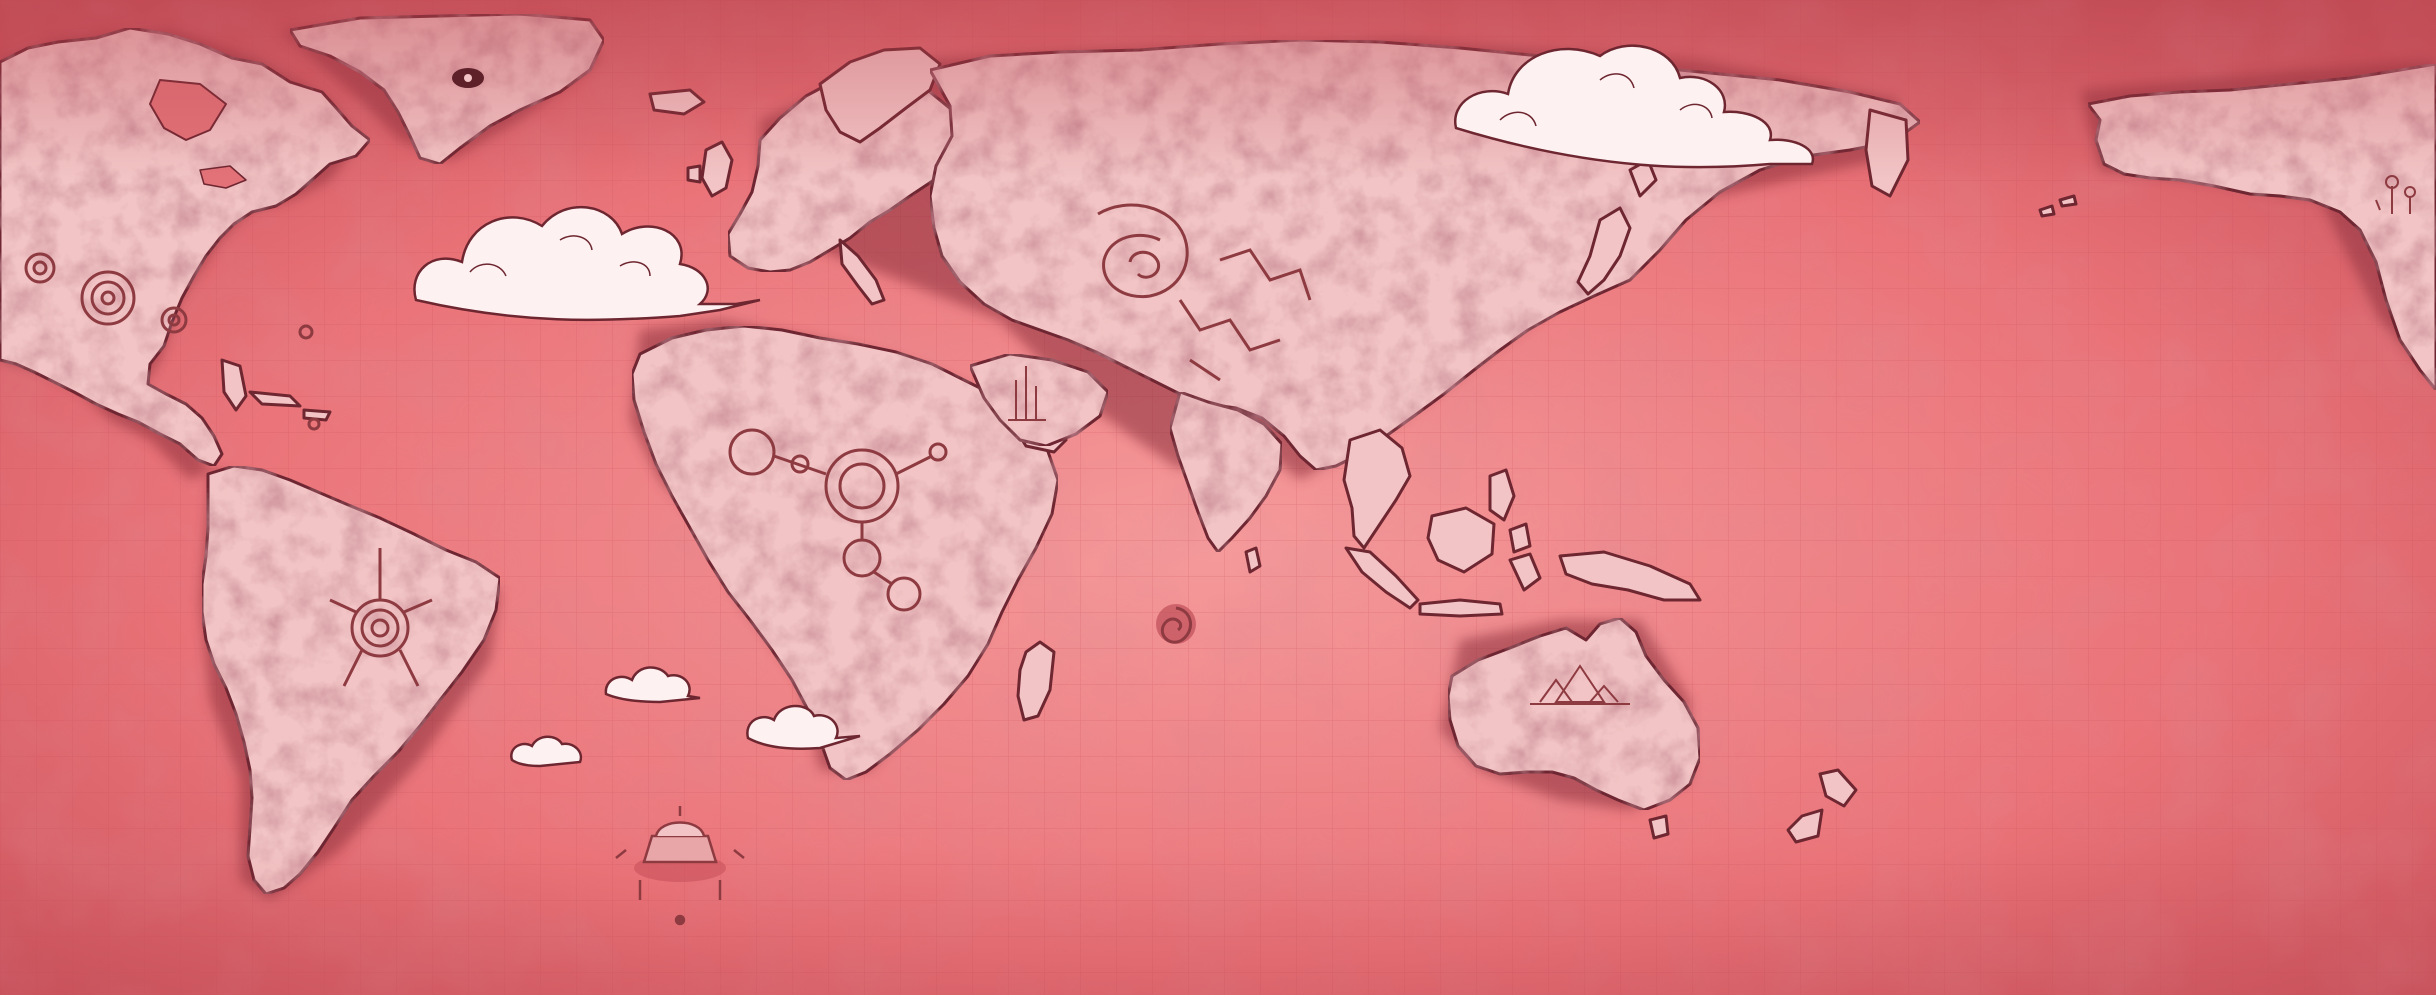 The height and width of the screenshot is (995, 2436). Describe the element at coordinates (587, 263) in the screenshot. I see `cloud-north-atlantic` at that location.